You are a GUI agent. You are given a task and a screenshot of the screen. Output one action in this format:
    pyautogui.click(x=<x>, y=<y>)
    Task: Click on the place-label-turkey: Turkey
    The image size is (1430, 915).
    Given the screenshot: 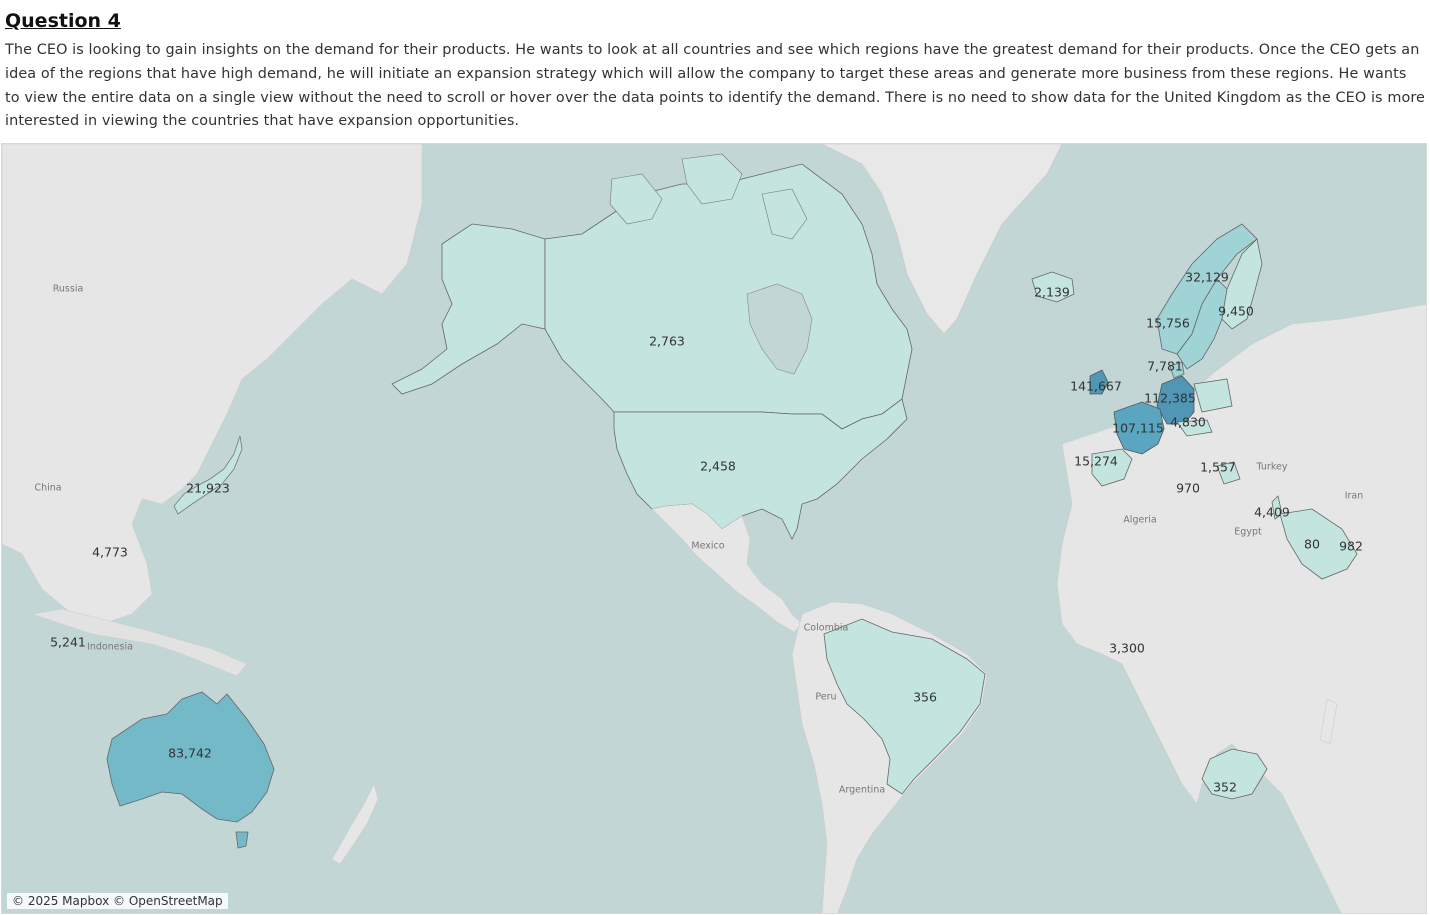 What is the action you would take?
    pyautogui.click(x=1272, y=467)
    